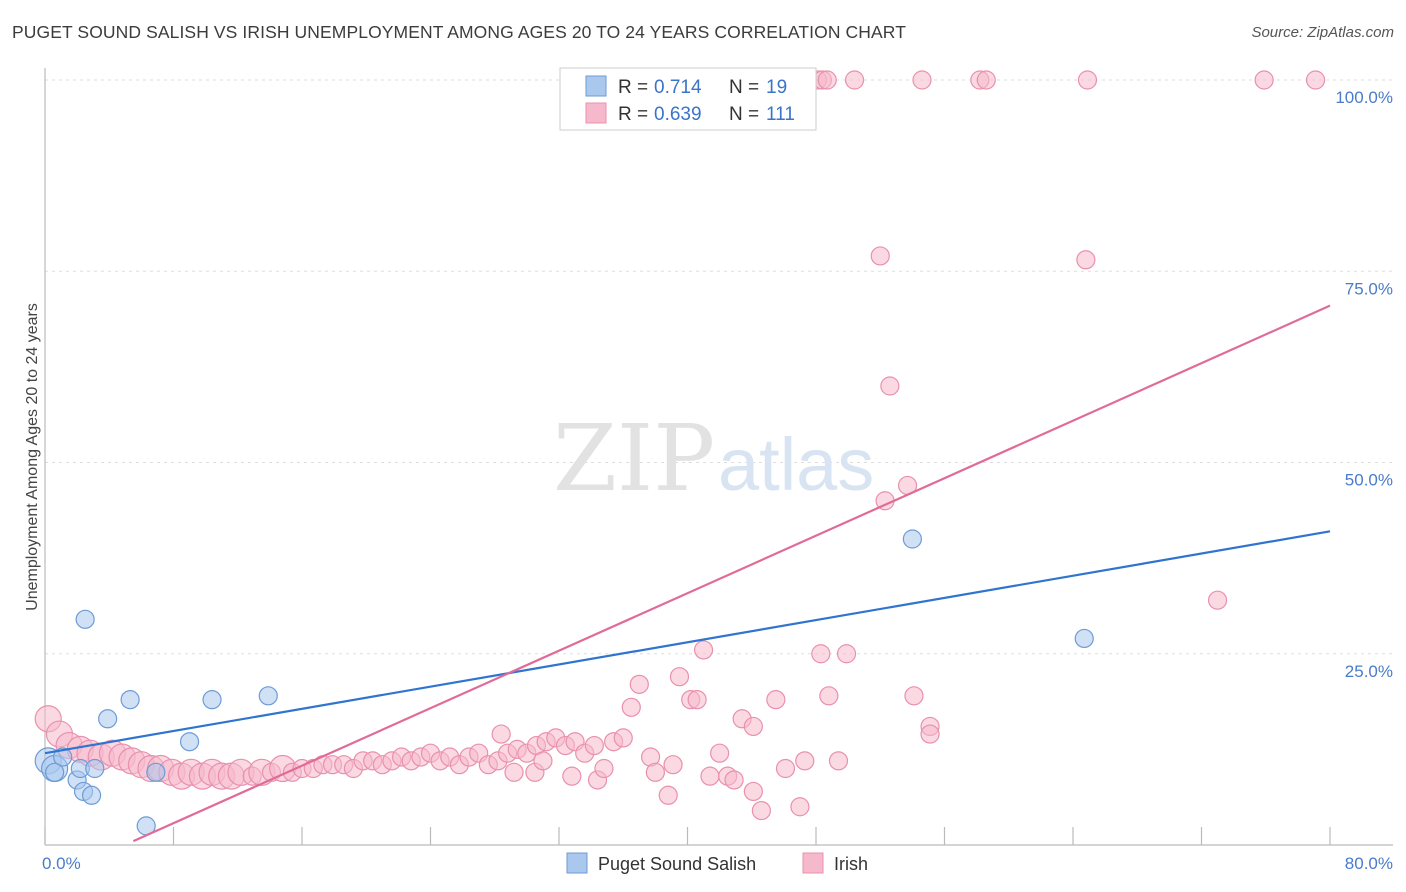  Describe the element at coordinates (780, 114) in the screenshot. I see `legend-n-value: 111` at that location.